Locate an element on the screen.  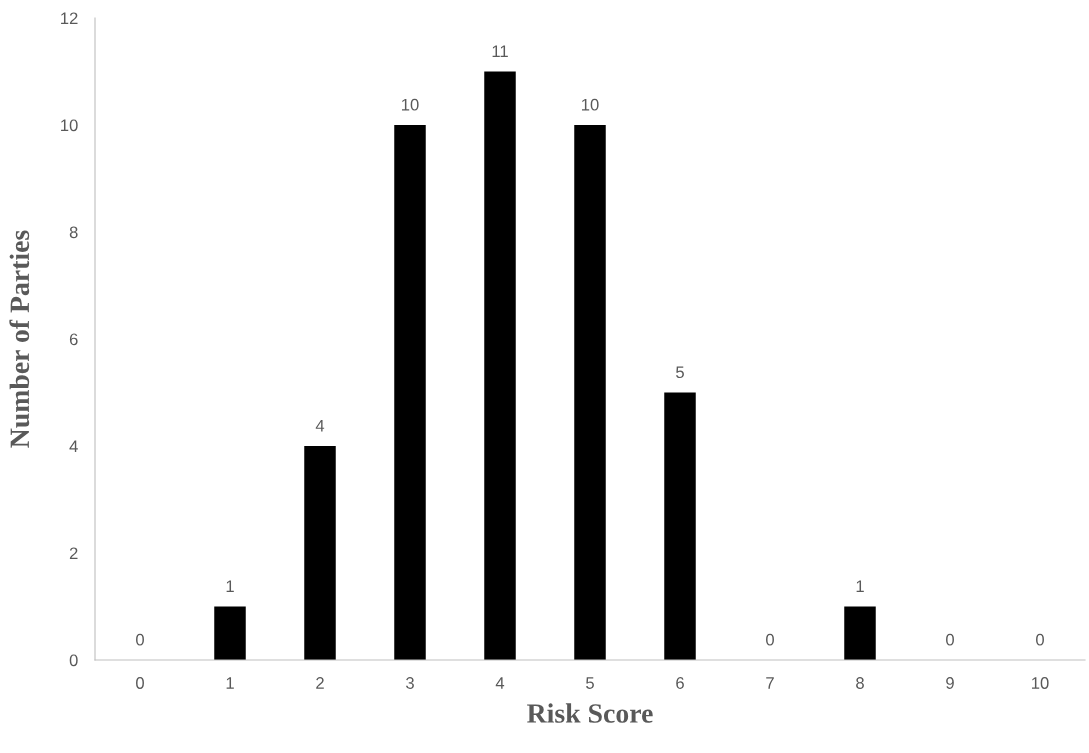
x-tick-label: 3 is located at coordinates (410, 683).